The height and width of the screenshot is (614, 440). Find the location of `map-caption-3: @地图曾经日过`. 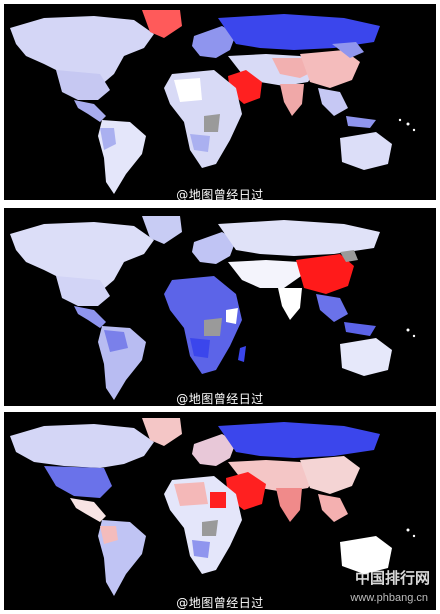

map-caption-3: @地图曾经日过 is located at coordinates (220, 603).